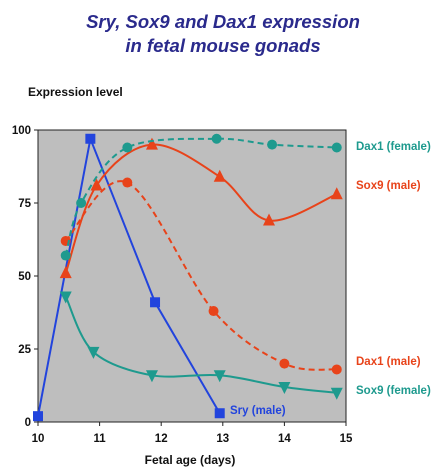  Describe the element at coordinates (258, 411) in the screenshot. I see `series-label-sry-male: Sry (male)` at that location.